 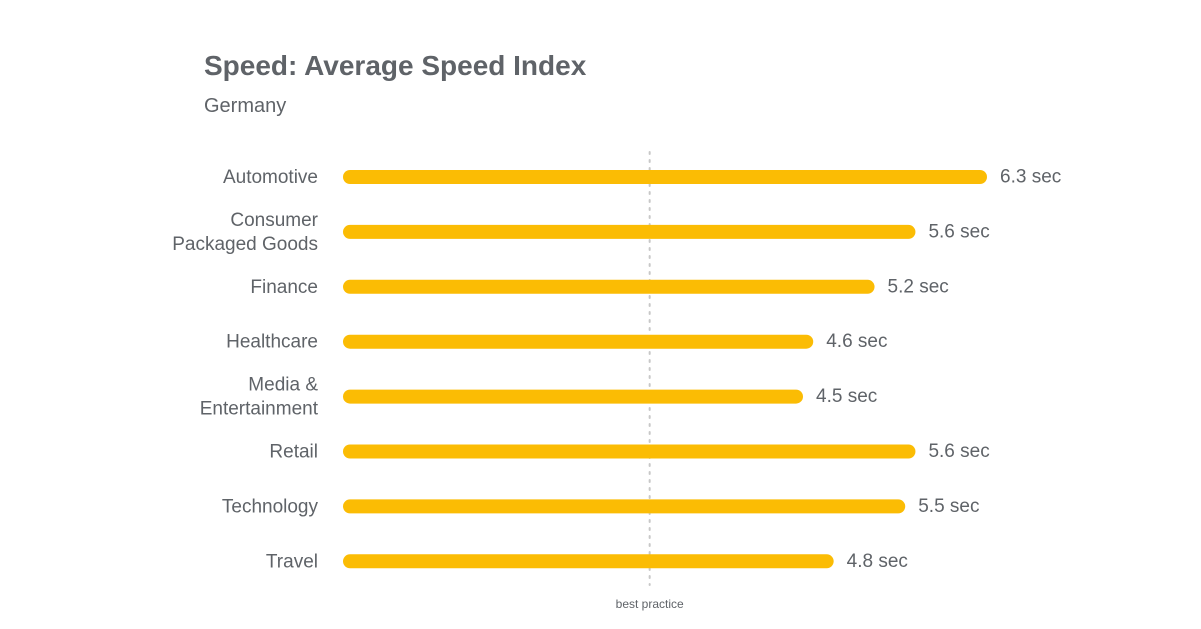 What do you see at coordinates (245, 231) in the screenshot?
I see `category-label: Consumer Packaged Goods` at bounding box center [245, 231].